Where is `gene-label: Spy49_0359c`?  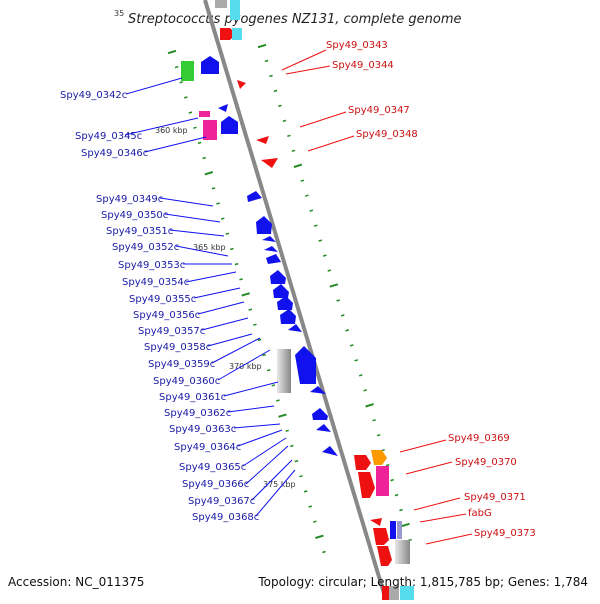
gene-label: Spy49_0359c is located at coordinates (181, 364).